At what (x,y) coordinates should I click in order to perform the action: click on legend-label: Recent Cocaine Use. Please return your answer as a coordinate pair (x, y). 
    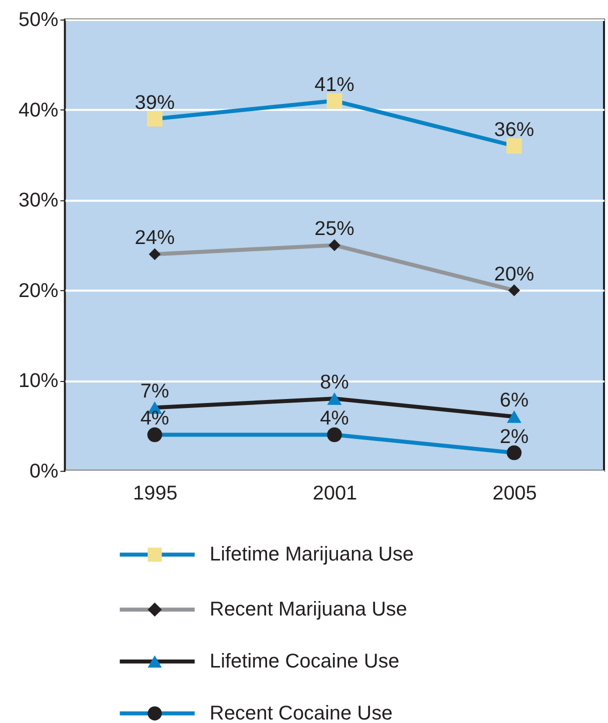
    Looking at the image, I should click on (301, 712).